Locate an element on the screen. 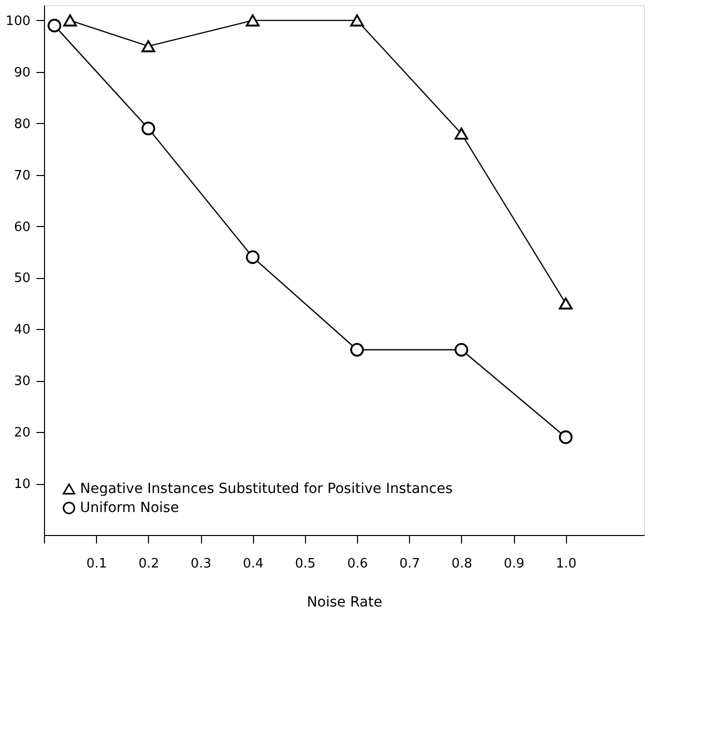 The height and width of the screenshot is (749, 714). x-tick-label: 1.0 is located at coordinates (566, 564).